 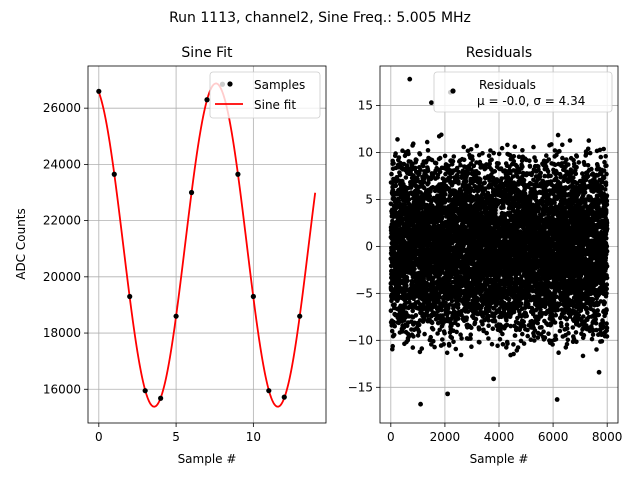 What do you see at coordinates (499, 53) in the screenshot?
I see `residuals-title: Residuals` at bounding box center [499, 53].